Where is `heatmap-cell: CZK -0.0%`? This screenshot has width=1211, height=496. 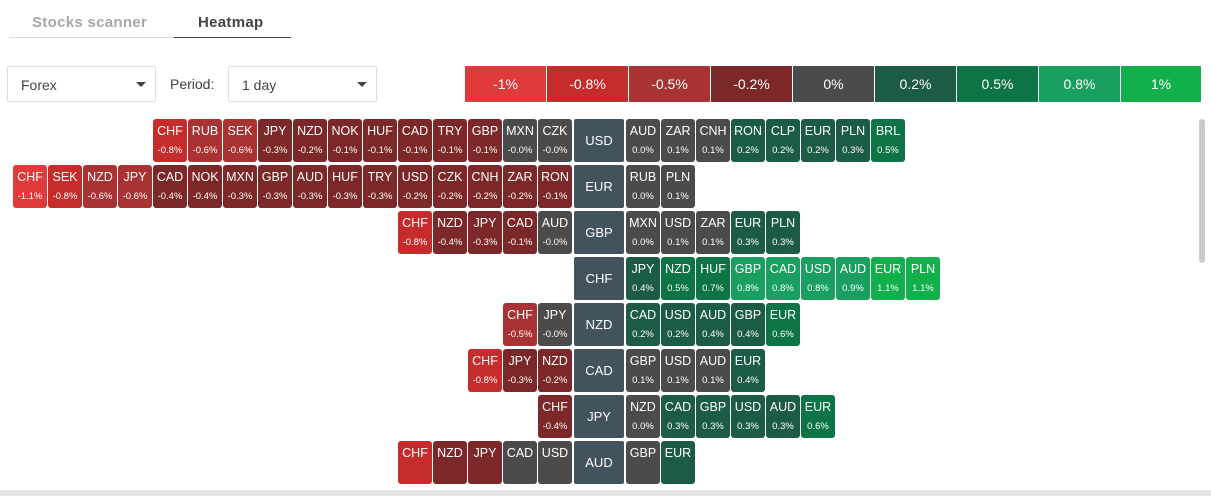 heatmap-cell: CZK -0.0% is located at coordinates (555, 140).